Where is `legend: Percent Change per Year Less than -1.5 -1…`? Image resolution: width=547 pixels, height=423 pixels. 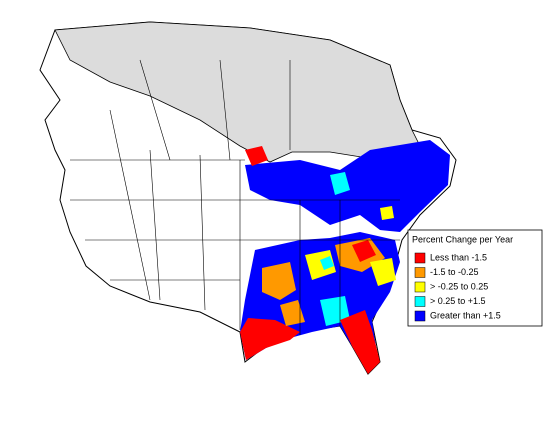 legend: Percent Change per Year Less than -1.5 -1… is located at coordinates (475, 278).